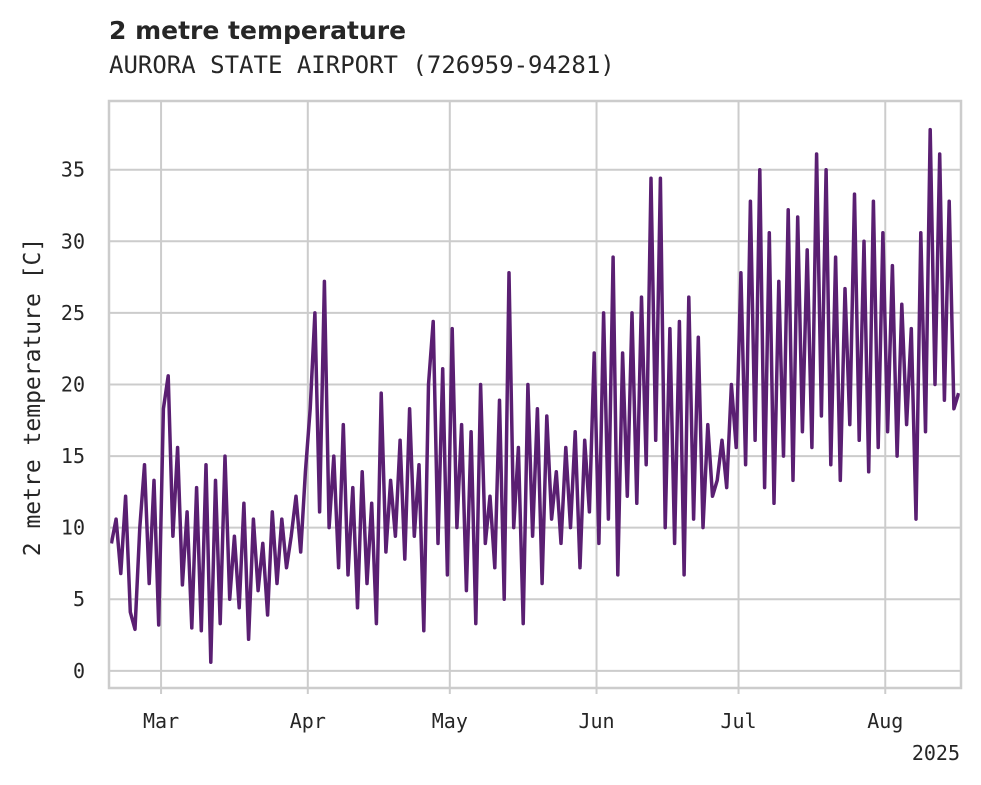 Image resolution: width=981 pixels, height=785 pixels. What do you see at coordinates (161, 721) in the screenshot?
I see `x-tick-label: Mar` at bounding box center [161, 721].